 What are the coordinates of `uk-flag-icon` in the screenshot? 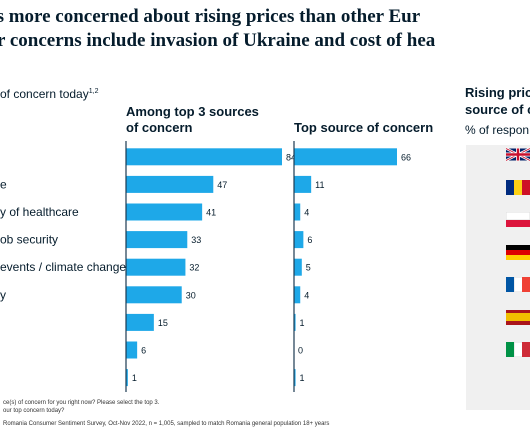 It's located at (518, 154).